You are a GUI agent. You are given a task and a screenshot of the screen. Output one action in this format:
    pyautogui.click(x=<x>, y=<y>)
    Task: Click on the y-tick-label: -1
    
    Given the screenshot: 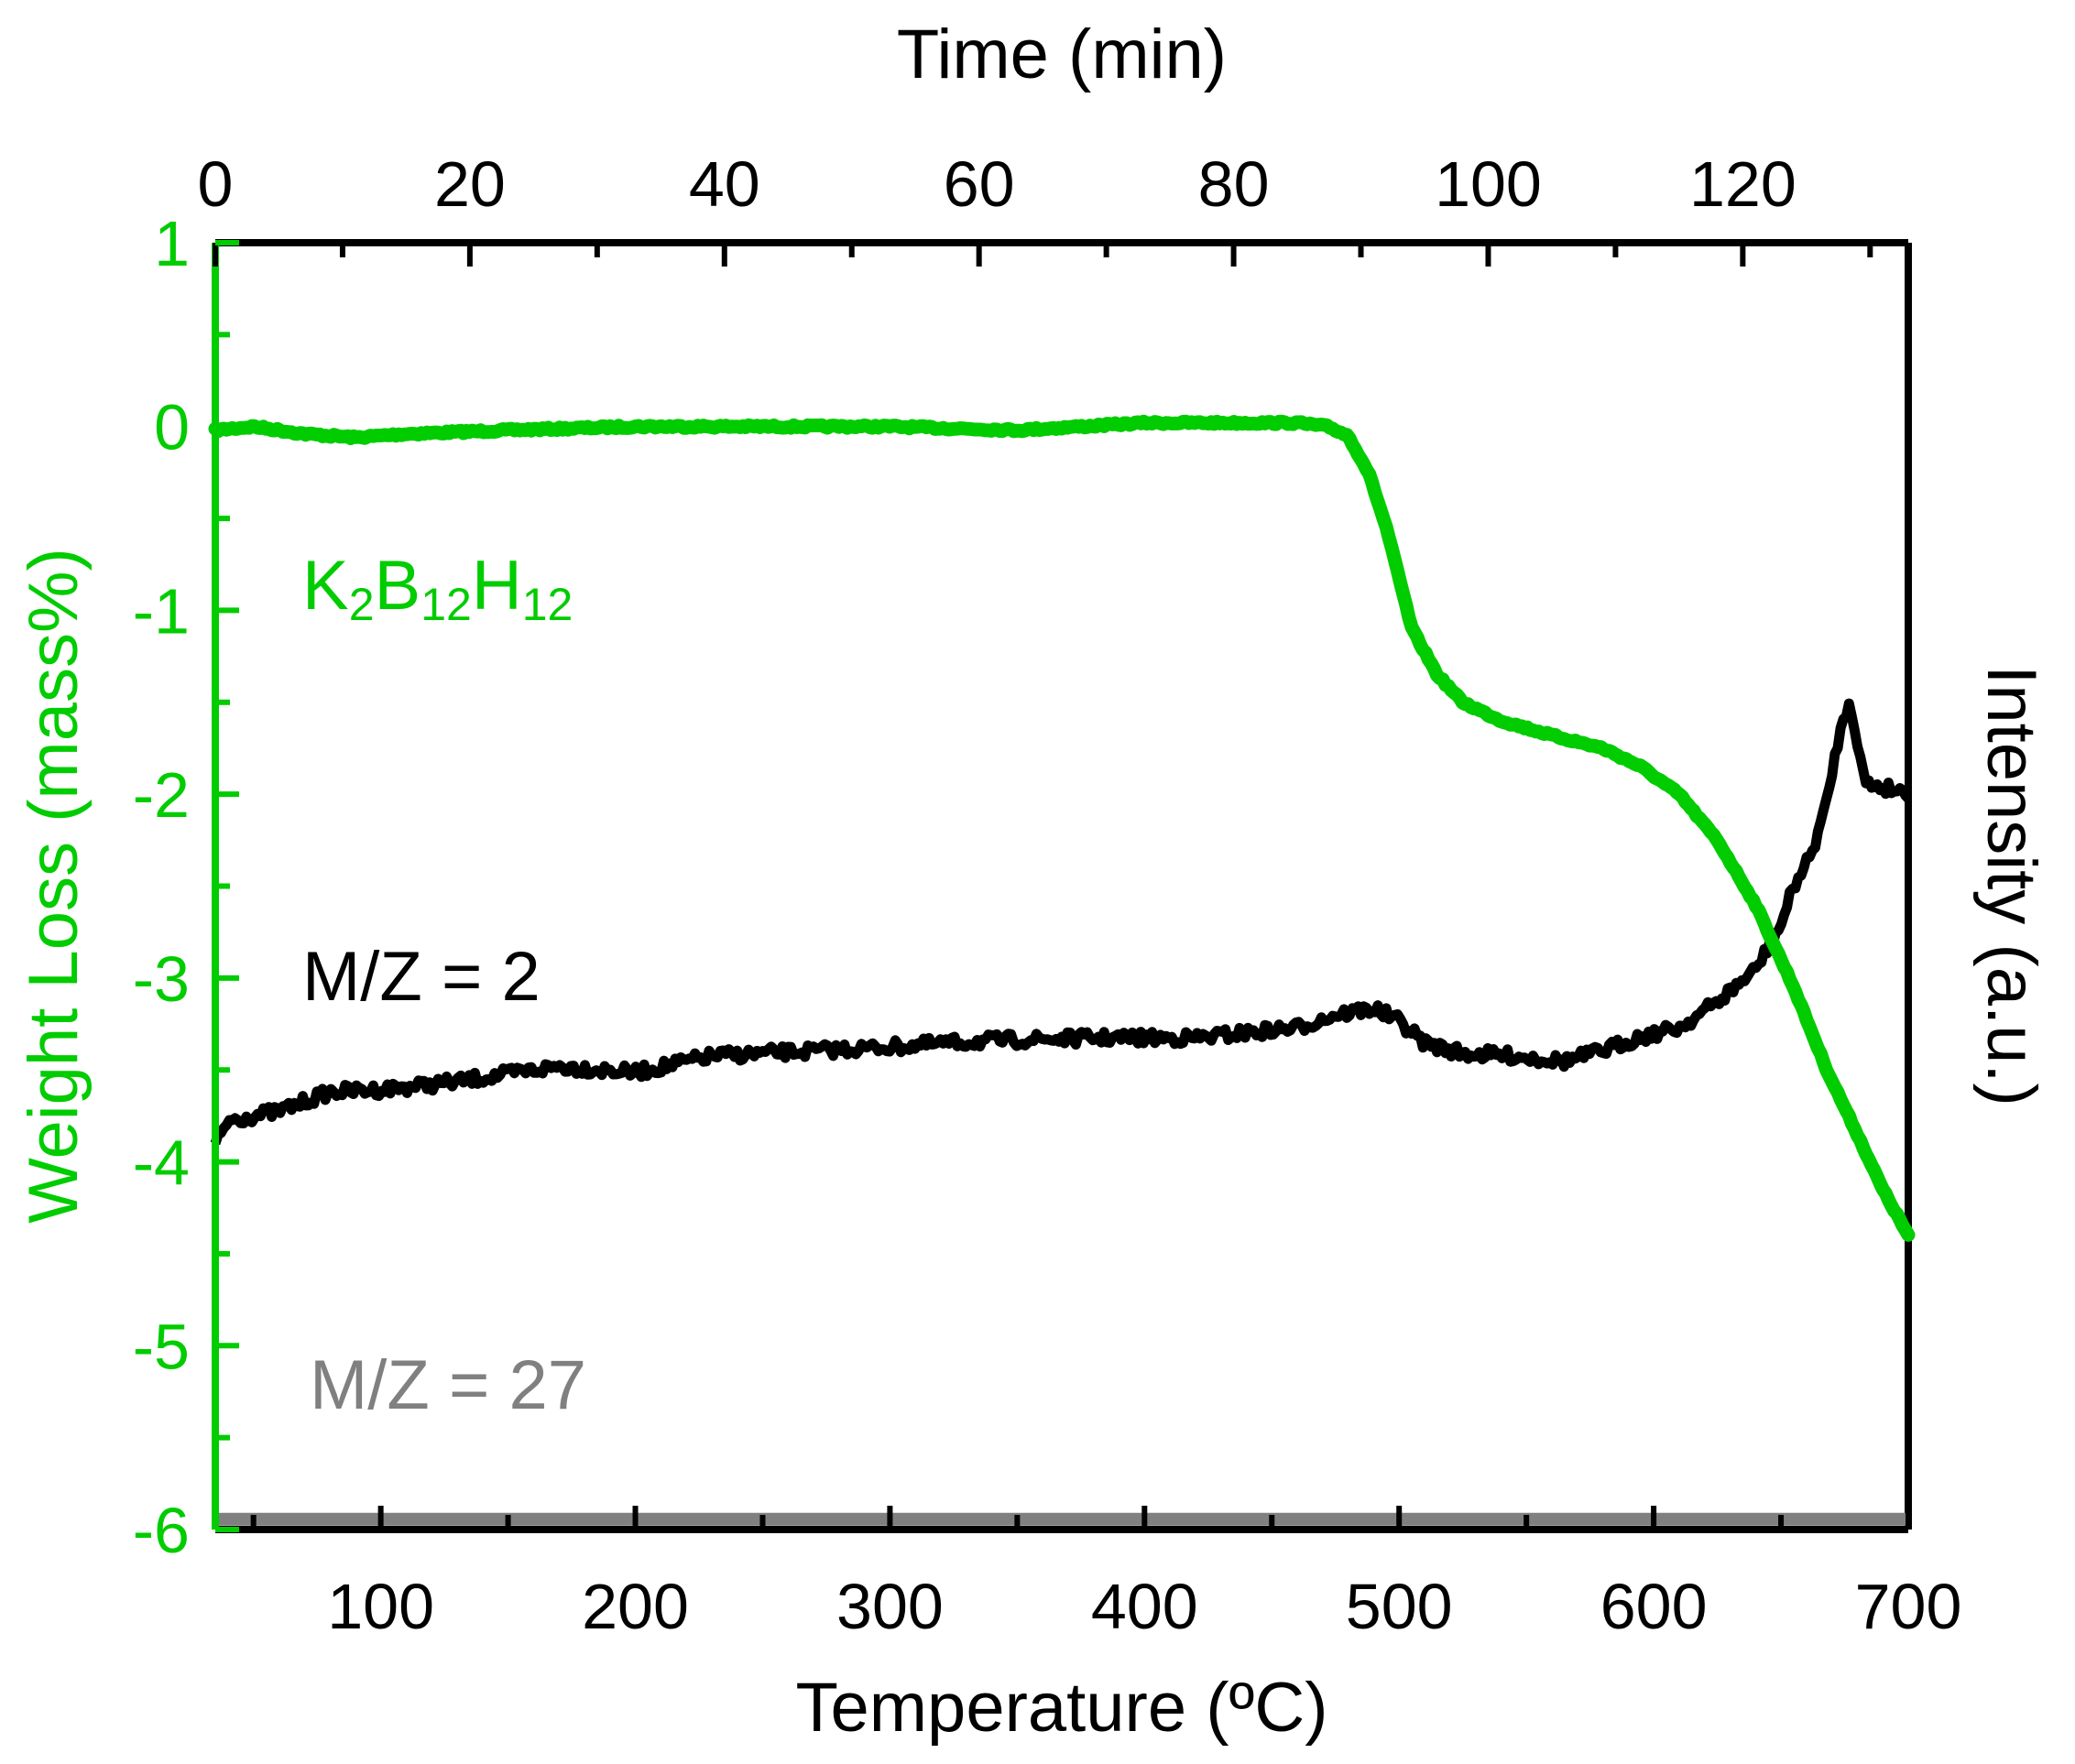 What is the action you would take?
    pyautogui.click(x=161, y=611)
    